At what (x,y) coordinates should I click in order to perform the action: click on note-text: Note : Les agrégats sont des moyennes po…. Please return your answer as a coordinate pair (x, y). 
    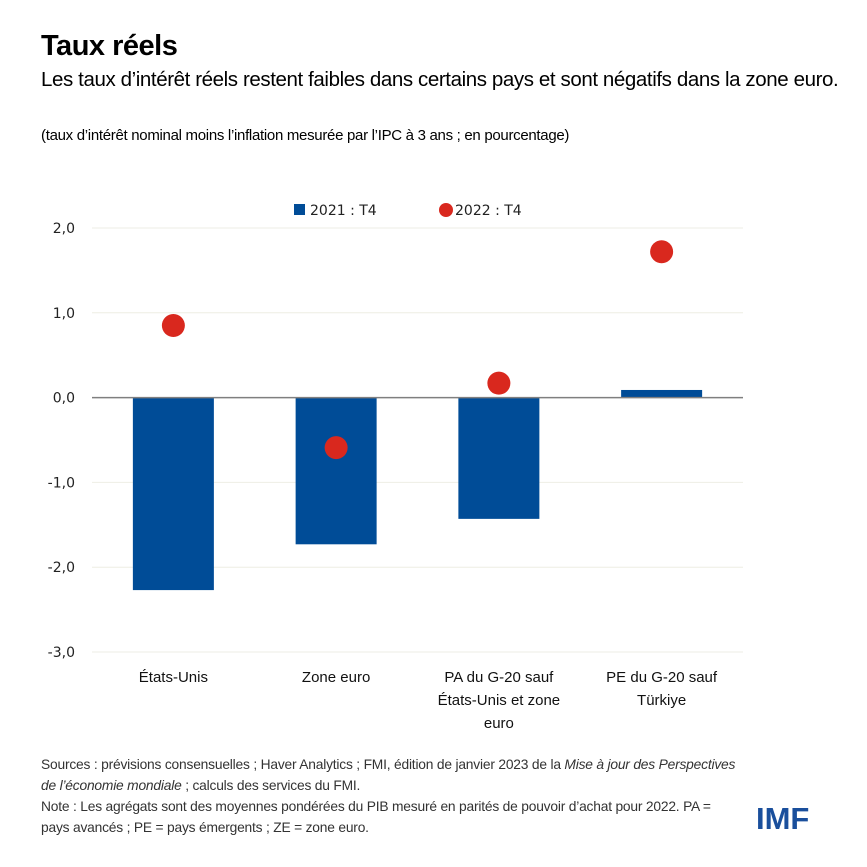
    Looking at the image, I should click on (376, 817).